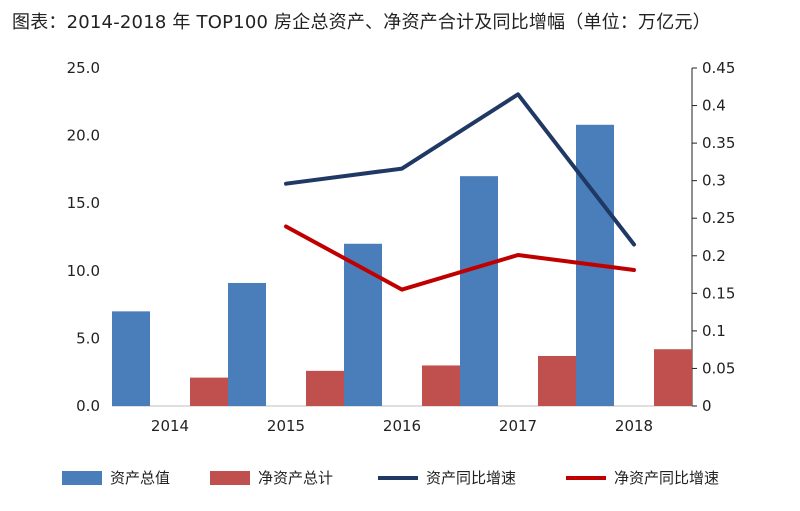 The width and height of the screenshot is (800, 511). Describe the element at coordinates (718, 68) in the screenshot. I see `right-tick-label: 0.45` at that location.